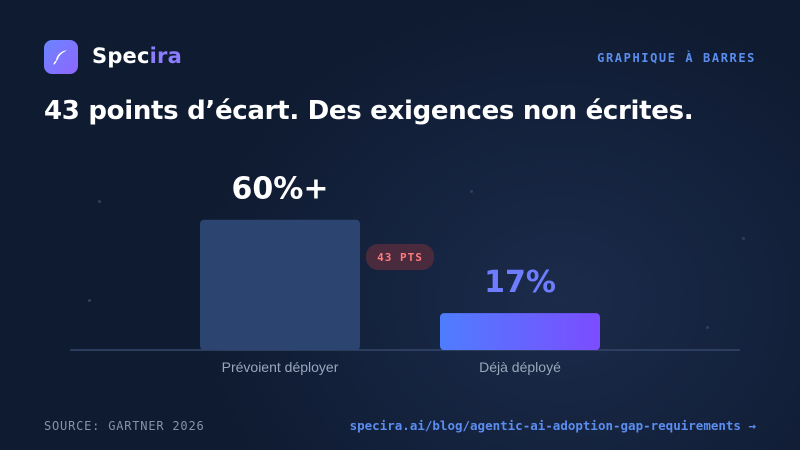  I want to click on bar-deja-deploye, so click(520, 331).